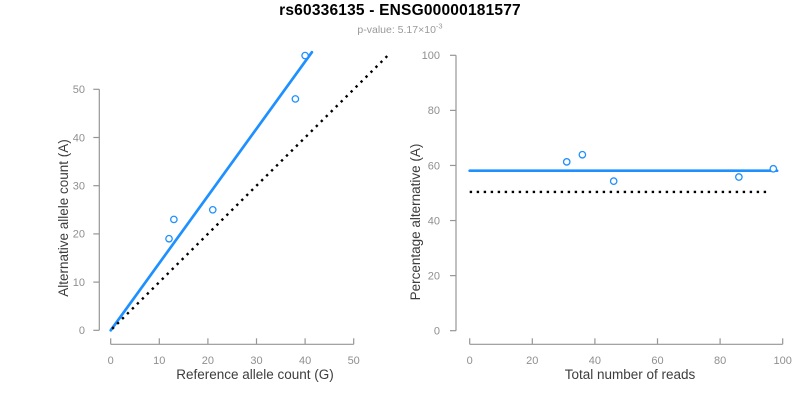 The width and height of the screenshot is (800, 400). Describe the element at coordinates (400, 10) in the screenshot. I see `plot-title: rs60336135 - ENSG00000181577` at that location.